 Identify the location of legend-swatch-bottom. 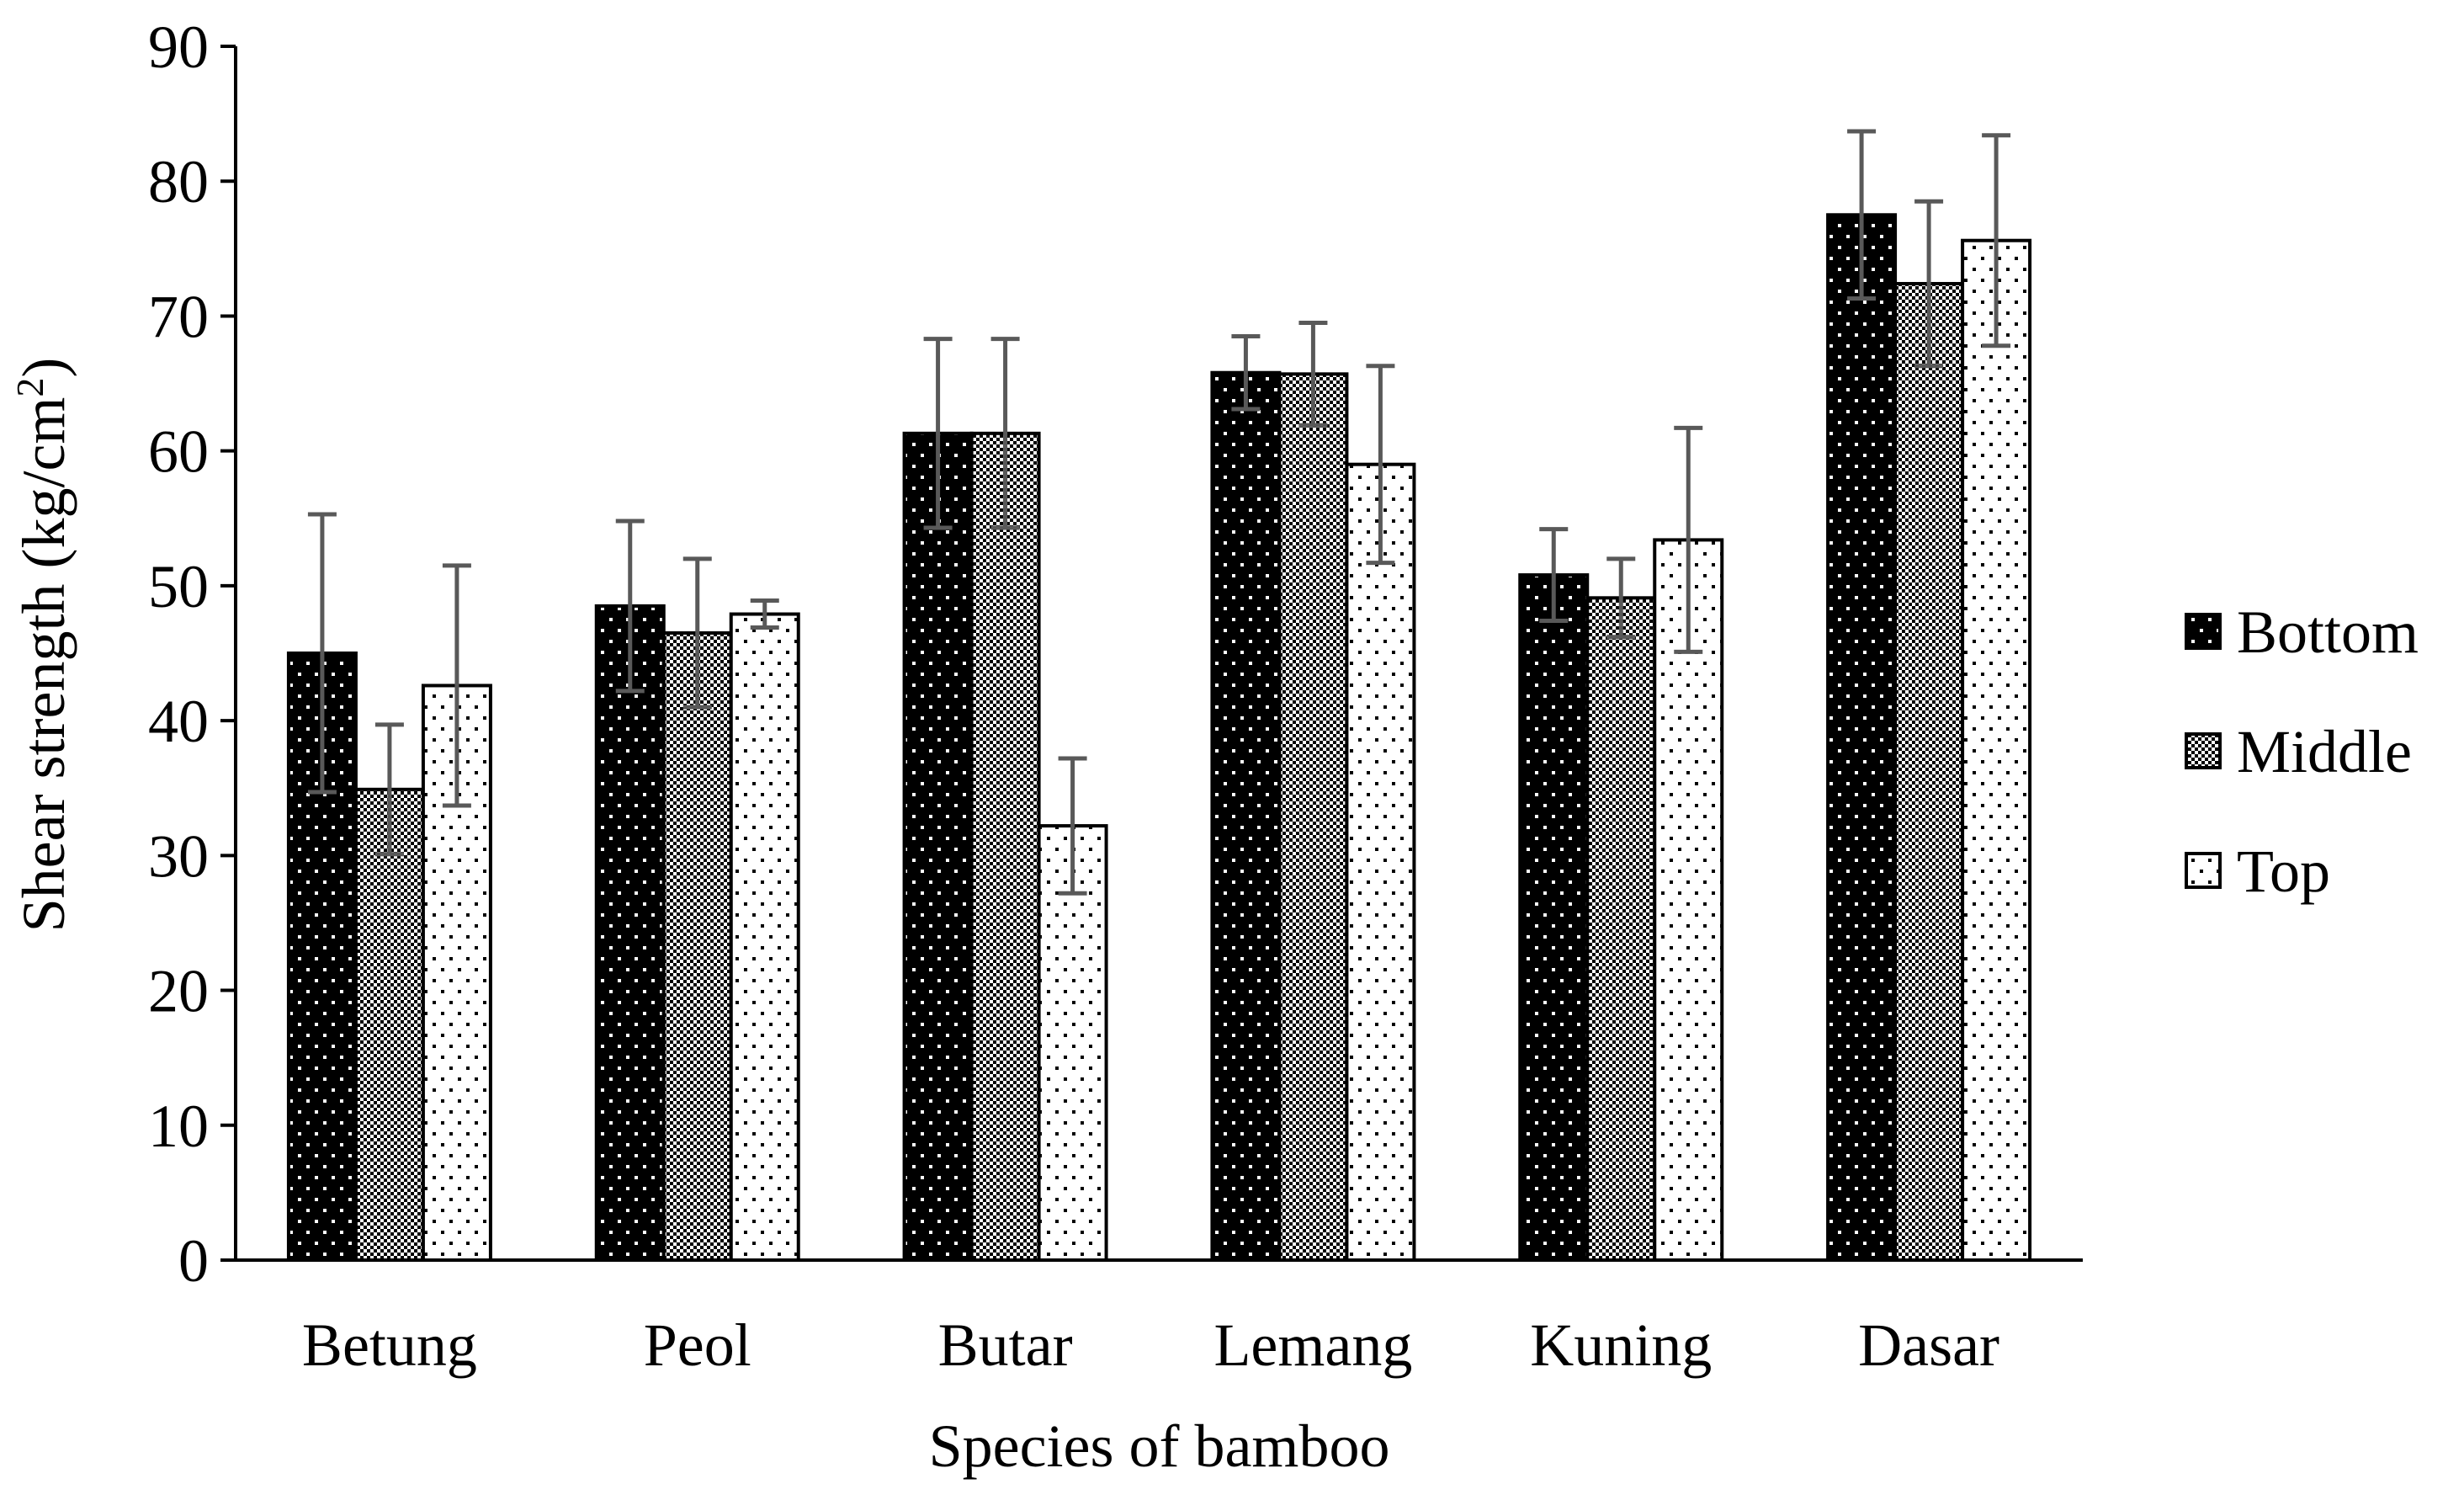
(2203, 631).